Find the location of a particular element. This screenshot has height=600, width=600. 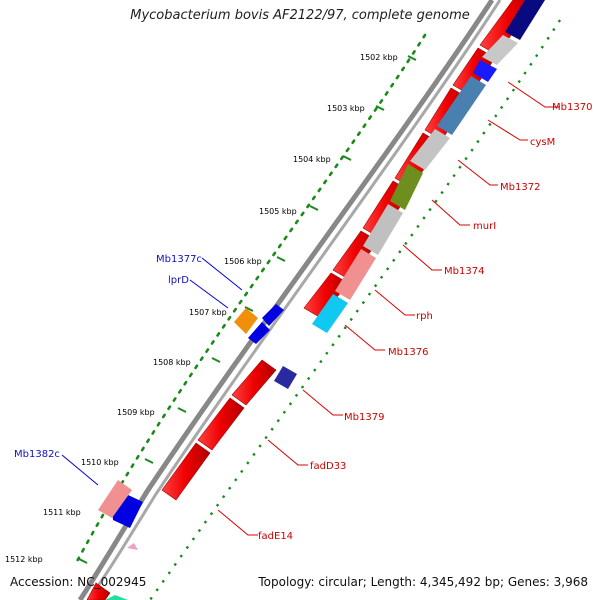

kbp-label: 1504 kbp is located at coordinates (312, 159).